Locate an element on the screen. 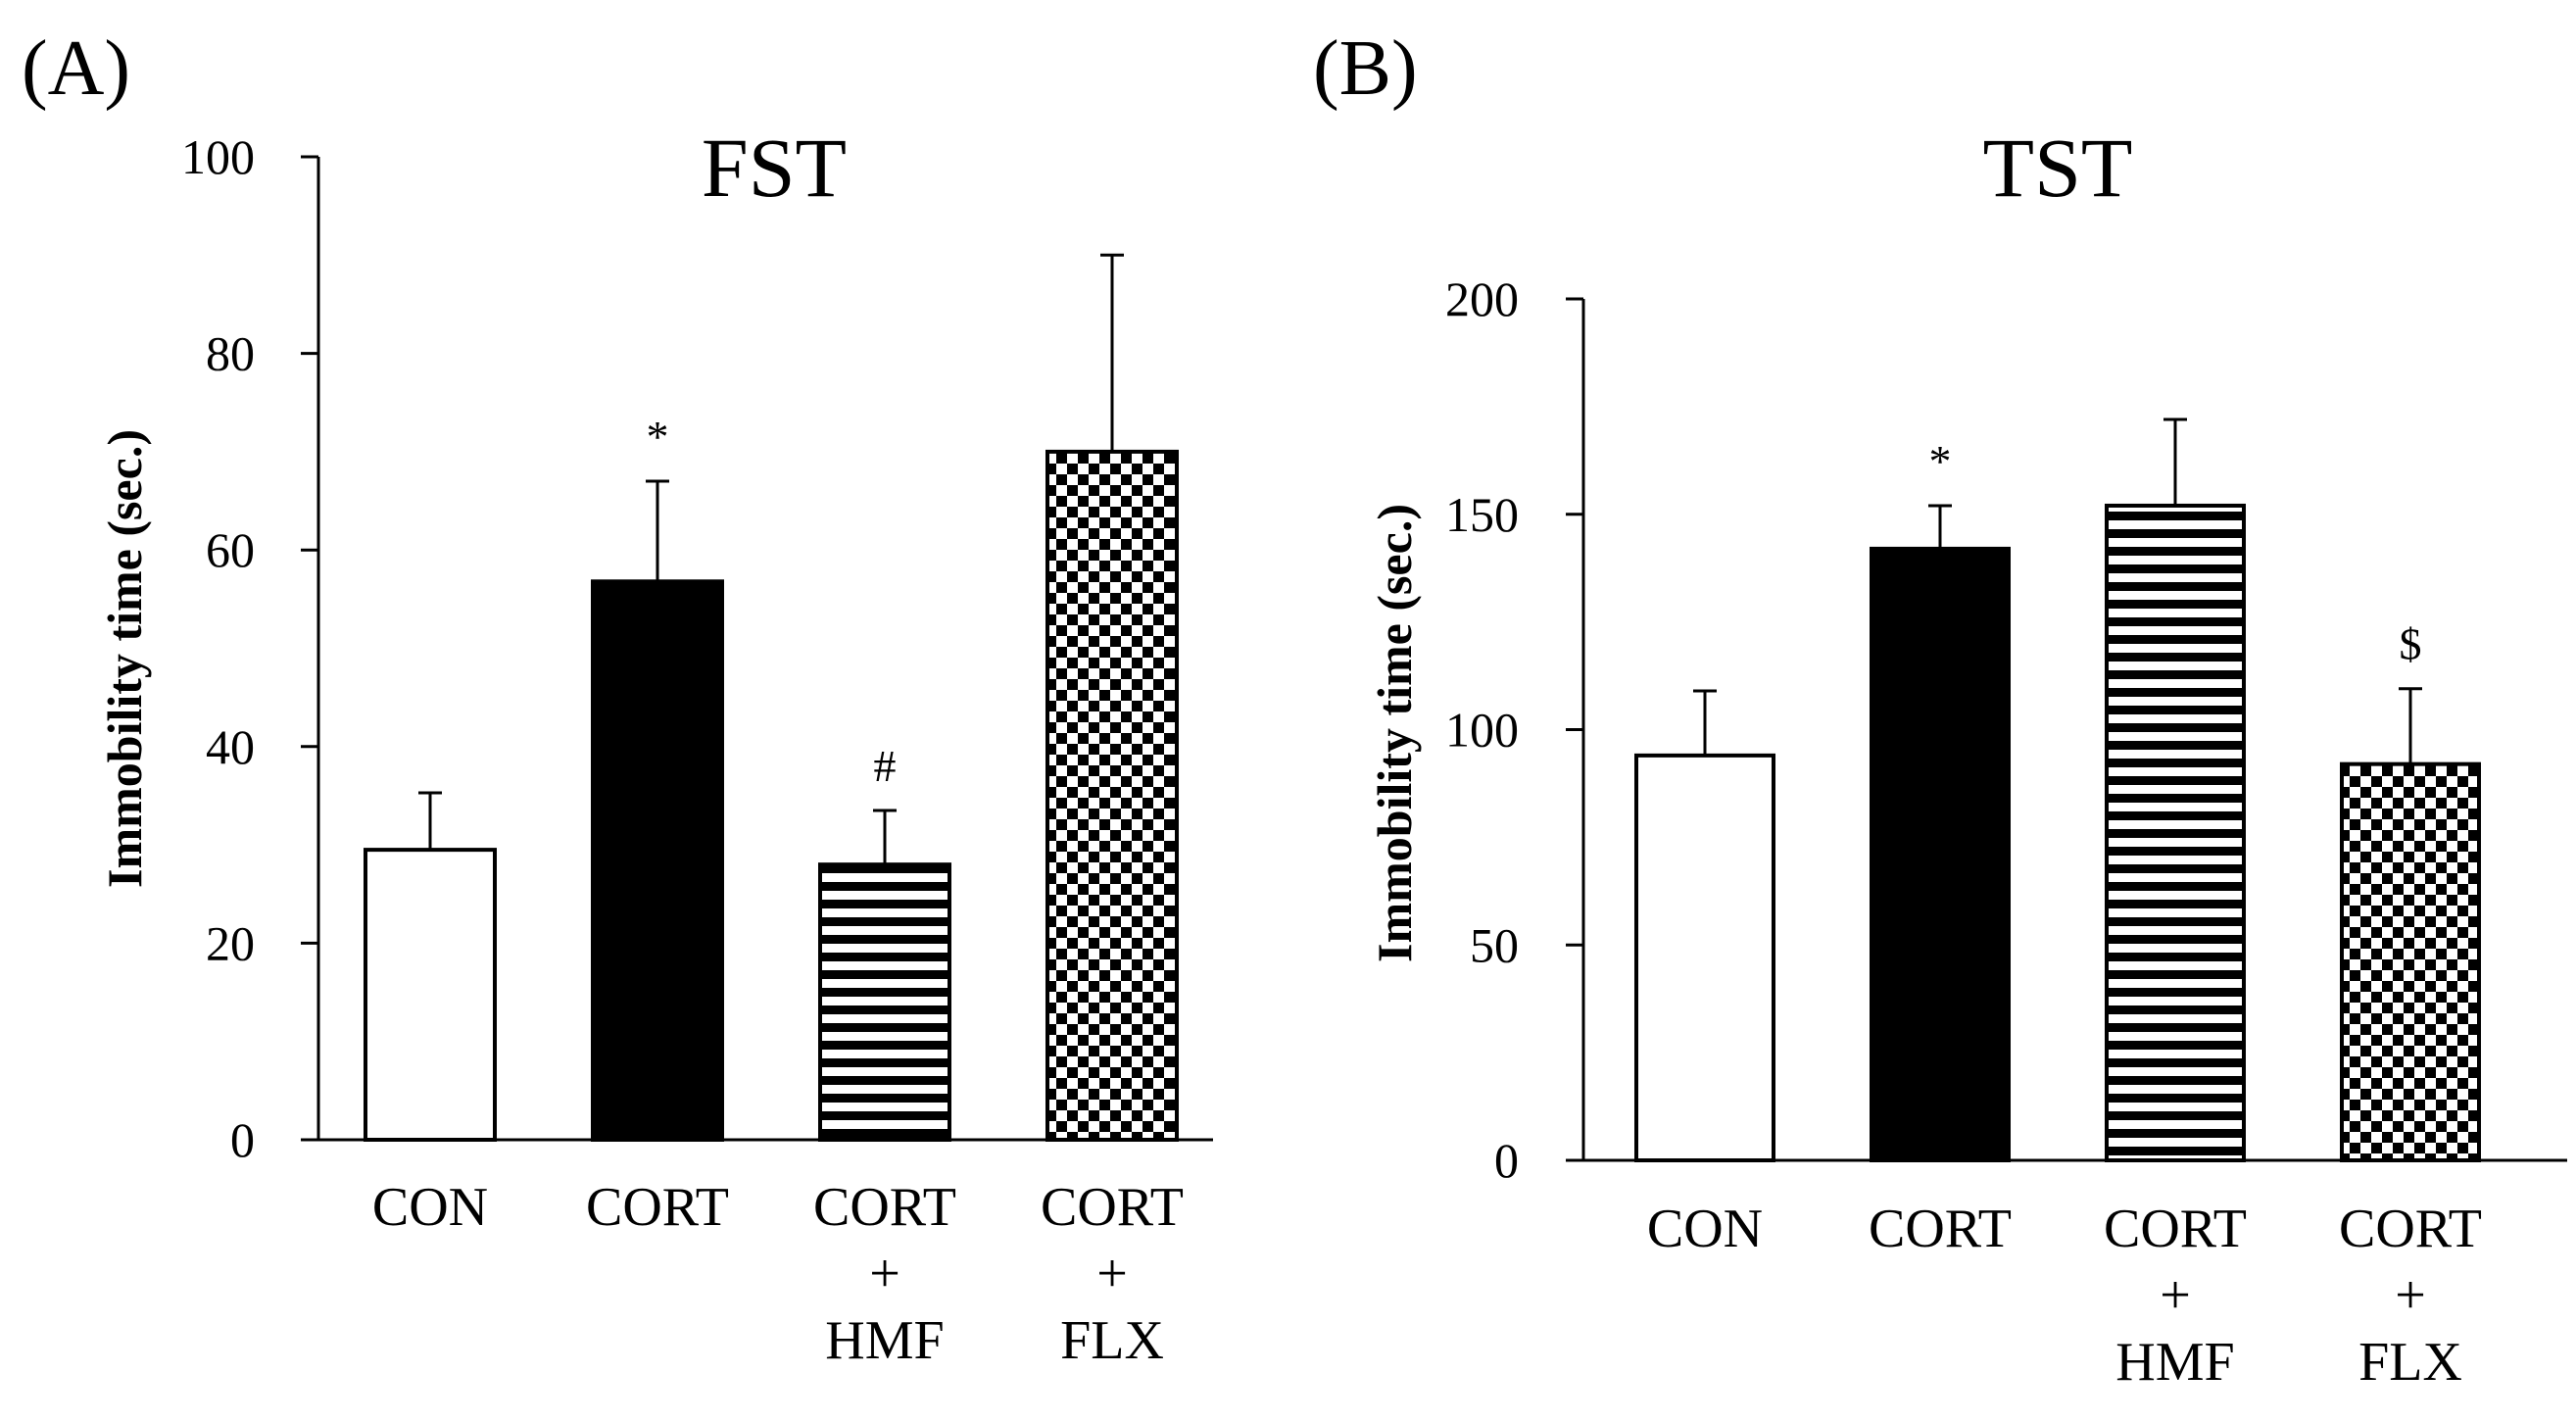 This screenshot has width=2576, height=1422. y-tick-label: 50 is located at coordinates (1494, 944).